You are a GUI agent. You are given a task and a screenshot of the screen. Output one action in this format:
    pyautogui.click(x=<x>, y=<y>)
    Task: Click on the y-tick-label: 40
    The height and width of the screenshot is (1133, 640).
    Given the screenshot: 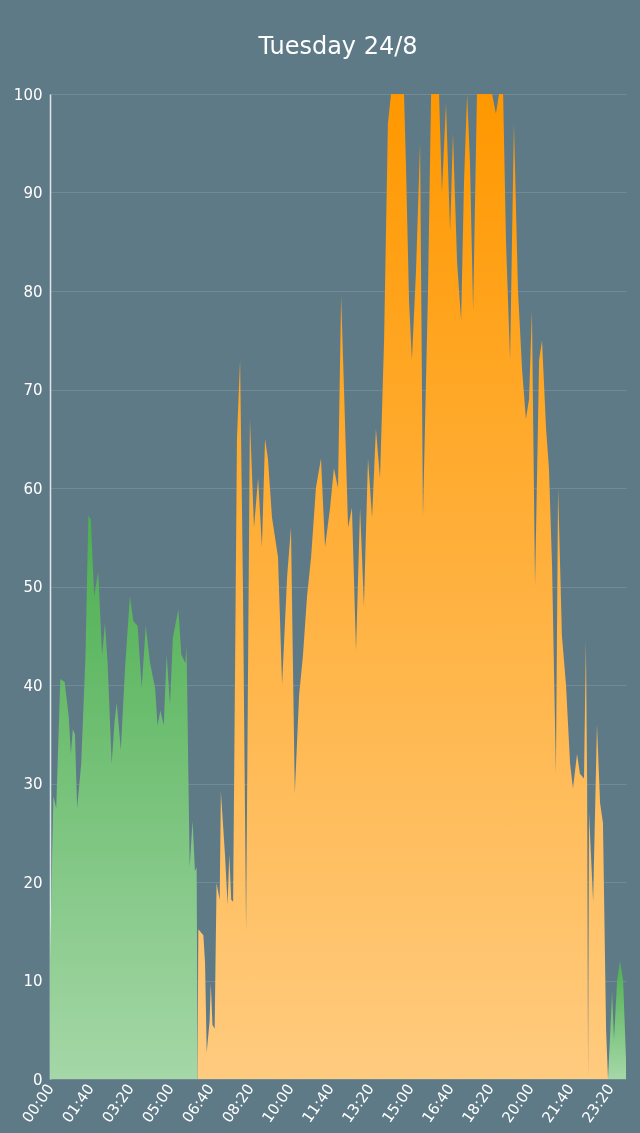 What is the action you would take?
    pyautogui.click(x=33, y=685)
    